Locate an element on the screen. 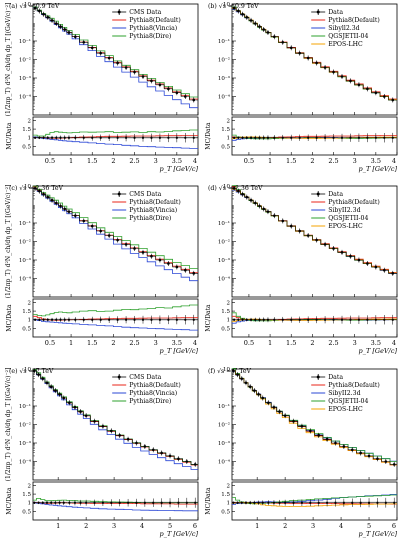 Image resolution: width=407 pixels, height=550 pixels. x-tick-label: 6 is located at coordinates (195, 526).